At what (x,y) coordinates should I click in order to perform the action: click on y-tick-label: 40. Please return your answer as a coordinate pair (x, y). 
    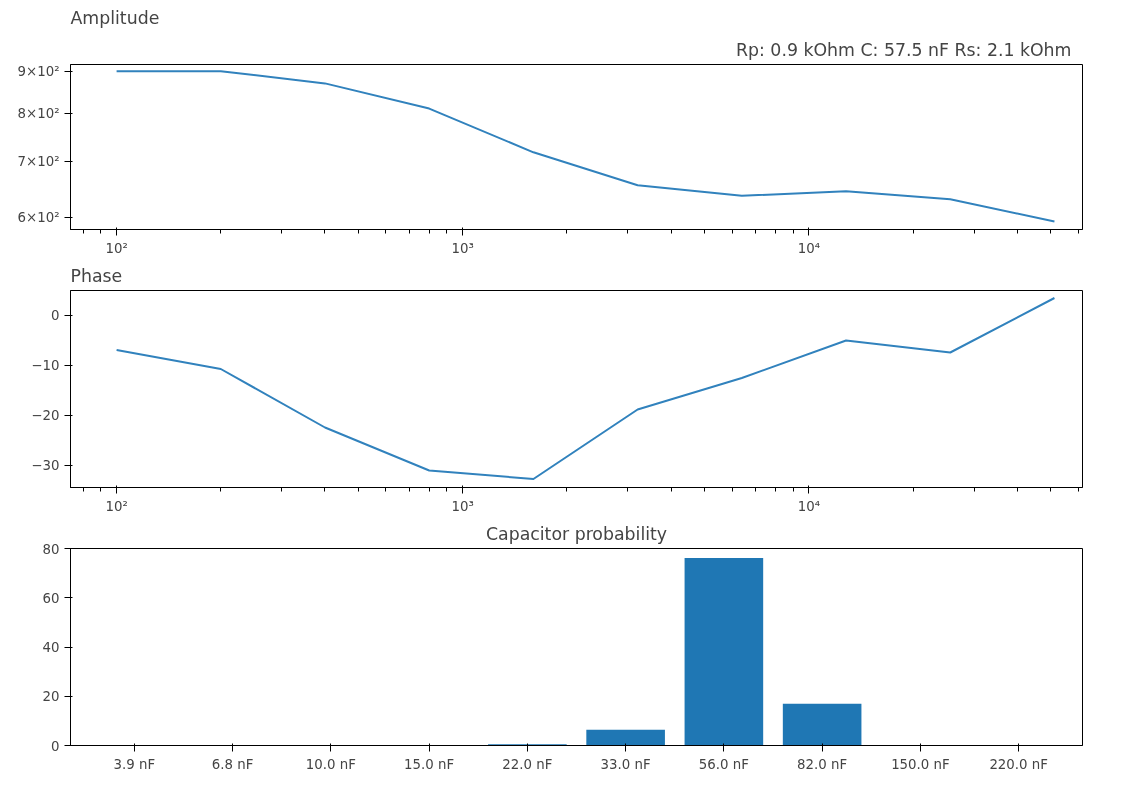
    Looking at the image, I should click on (51, 647).